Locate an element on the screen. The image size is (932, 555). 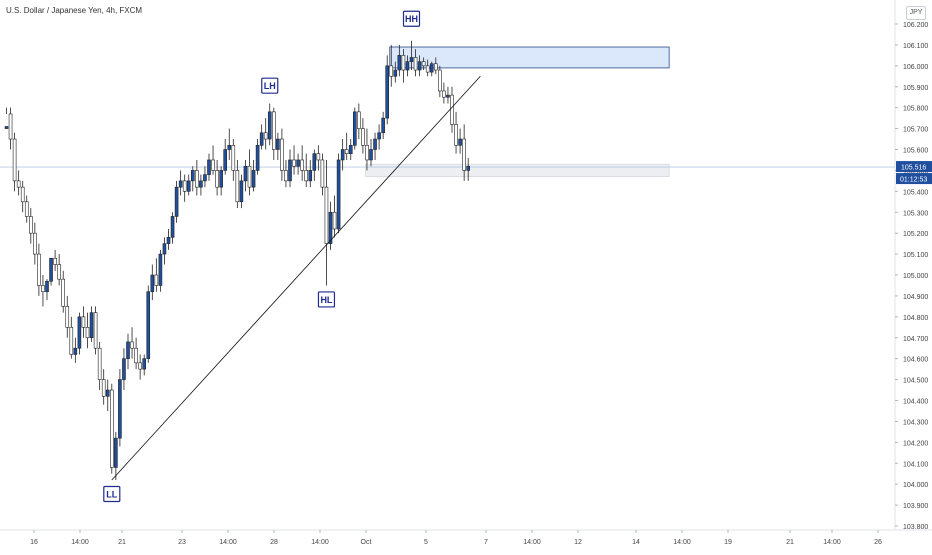
label-hh-box is located at coordinates (411, 18).